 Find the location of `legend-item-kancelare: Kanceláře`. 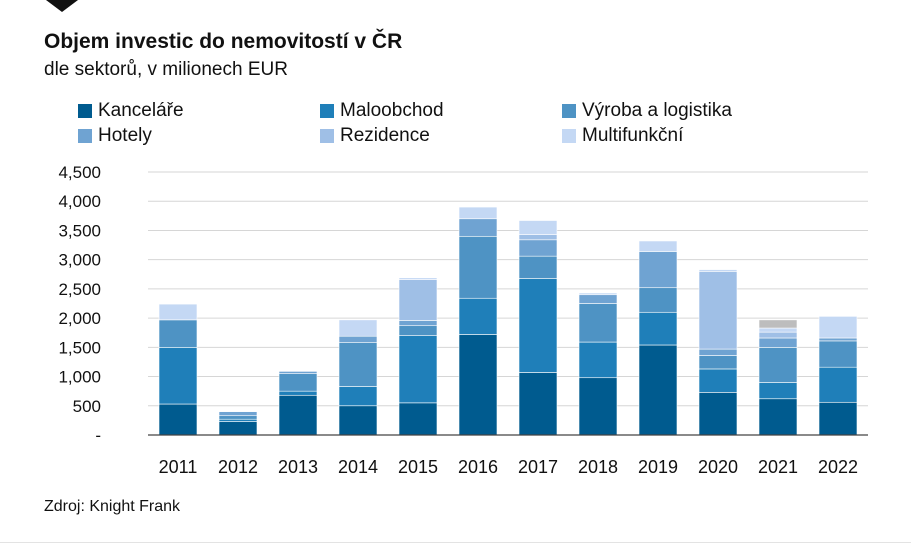

legend-item-kancelare: Kanceláře is located at coordinates (131, 111).